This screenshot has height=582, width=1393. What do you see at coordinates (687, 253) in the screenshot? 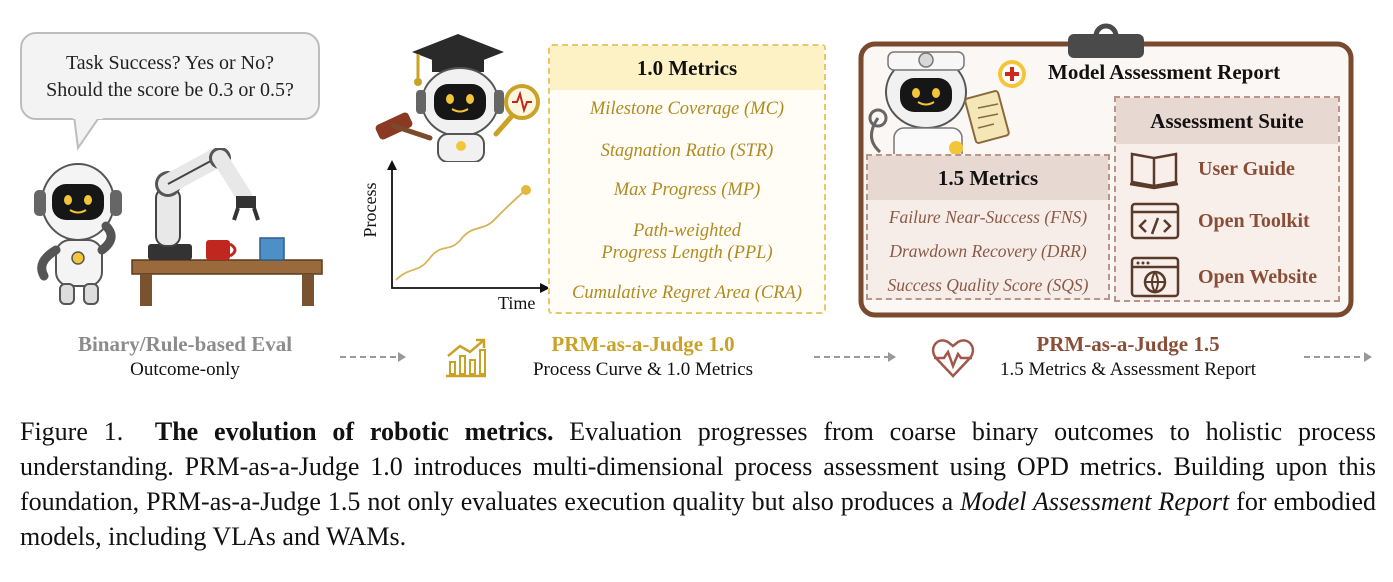
I see `metric-ppl-line2: Progress Length (PPL)` at bounding box center [687, 253].